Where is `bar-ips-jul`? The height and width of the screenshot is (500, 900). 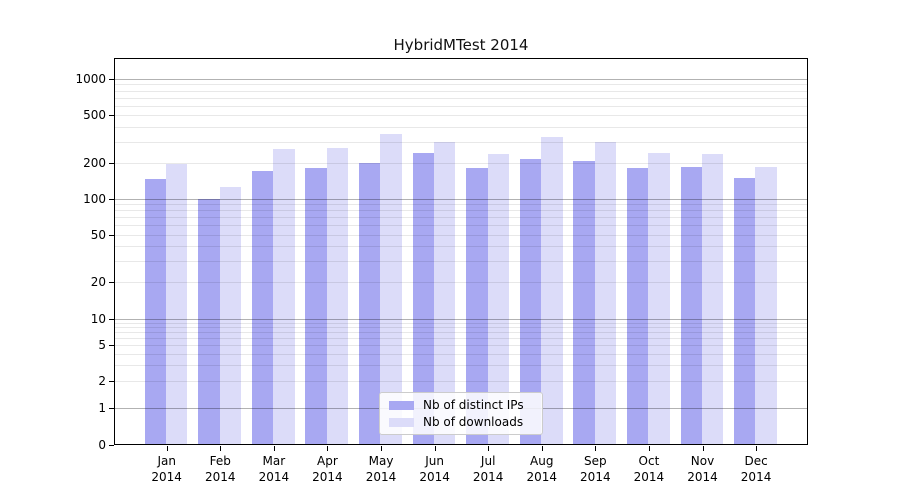
bar-ips-jul is located at coordinates (477, 306).